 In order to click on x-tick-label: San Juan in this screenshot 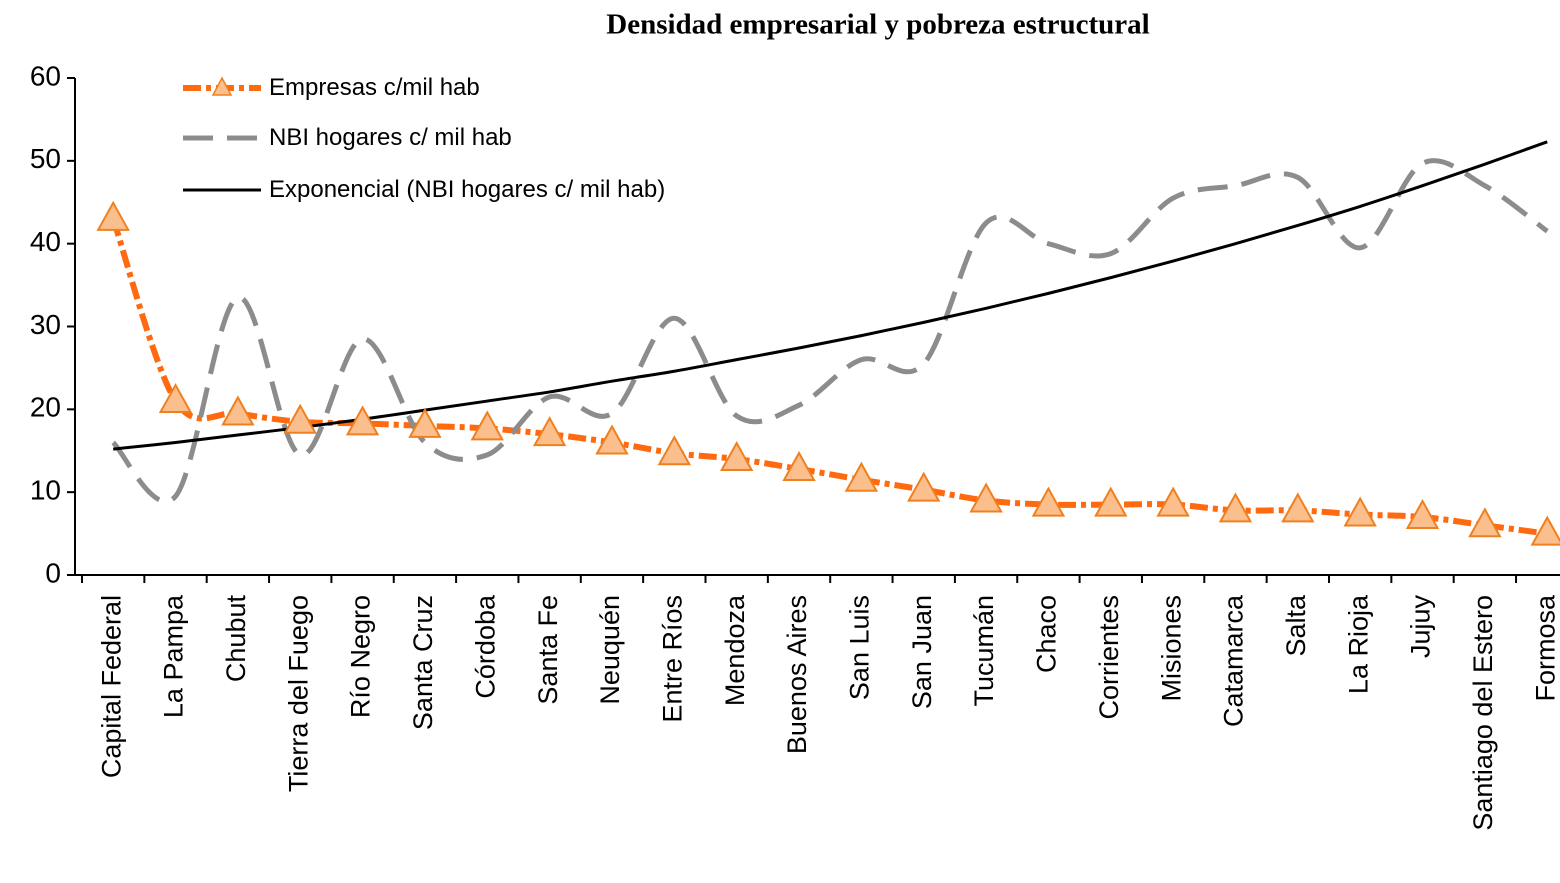, I will do `click(922, 652)`.